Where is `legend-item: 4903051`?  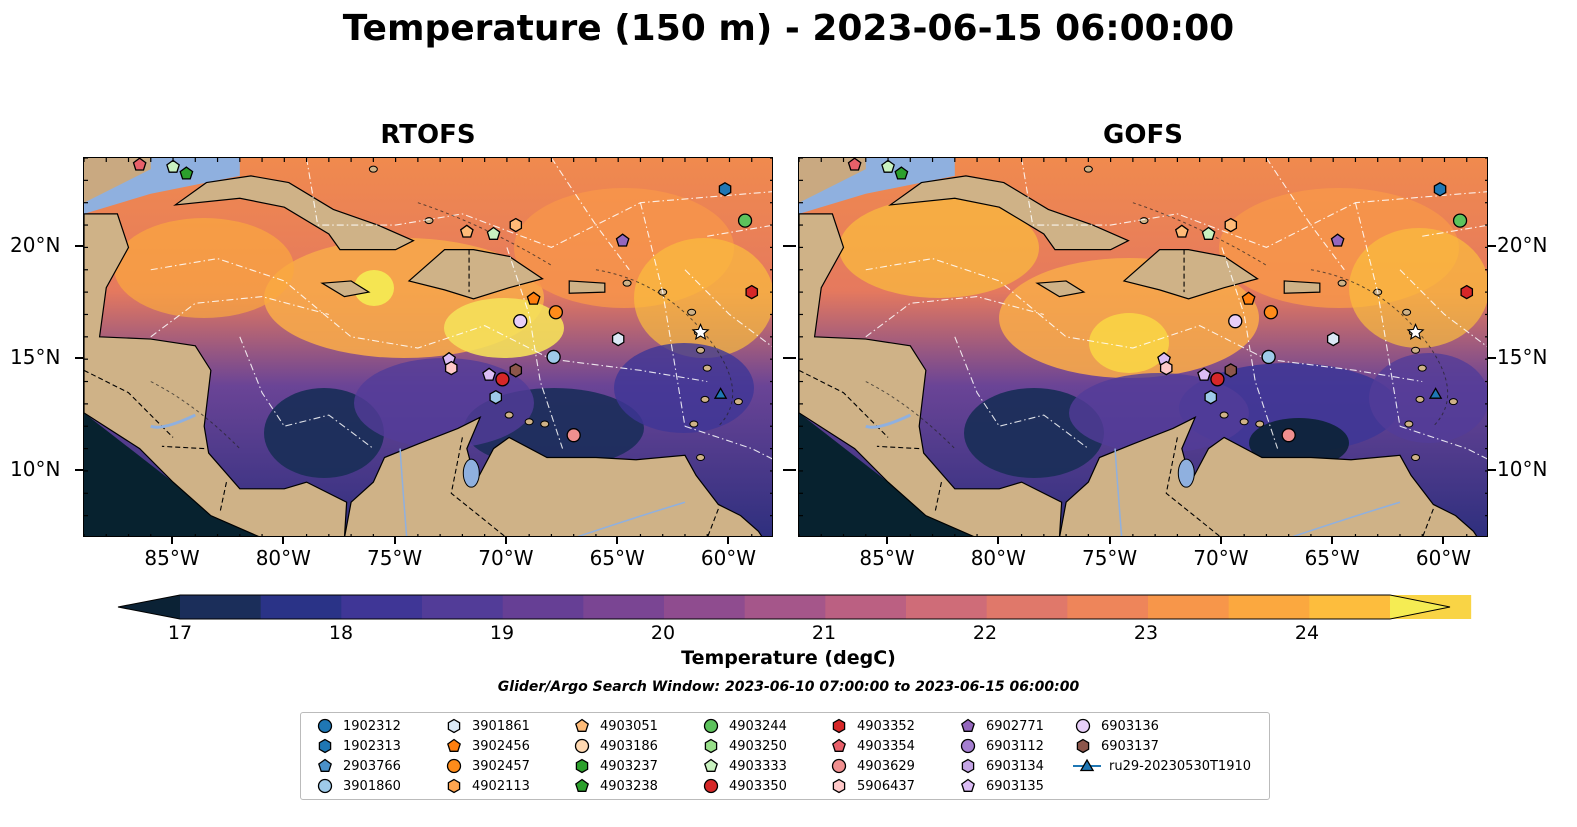
legend-item: 4903051 is located at coordinates (615, 726).